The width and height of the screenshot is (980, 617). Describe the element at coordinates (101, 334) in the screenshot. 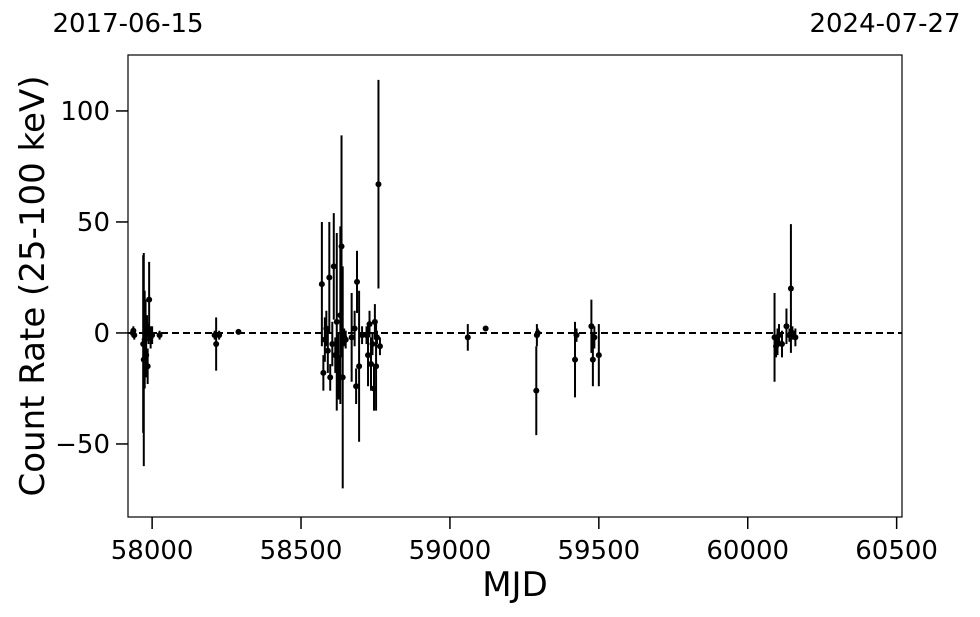

I see `y-tick-label: 0` at that location.